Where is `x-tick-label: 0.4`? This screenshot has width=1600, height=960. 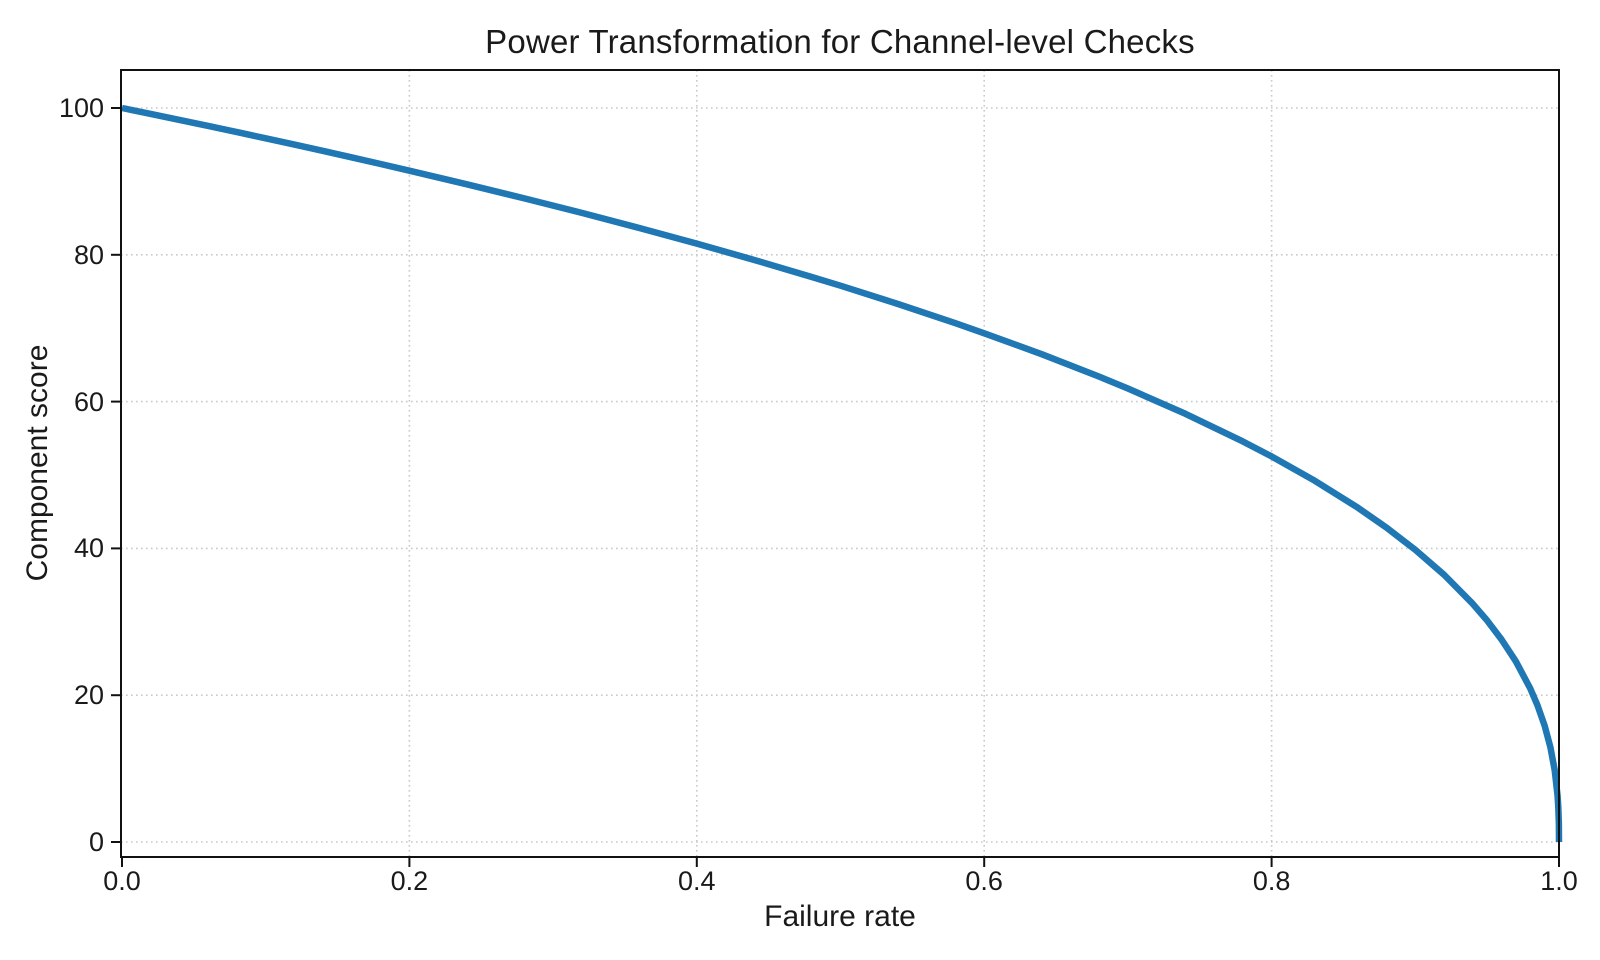
x-tick-label: 0.4 is located at coordinates (697, 881).